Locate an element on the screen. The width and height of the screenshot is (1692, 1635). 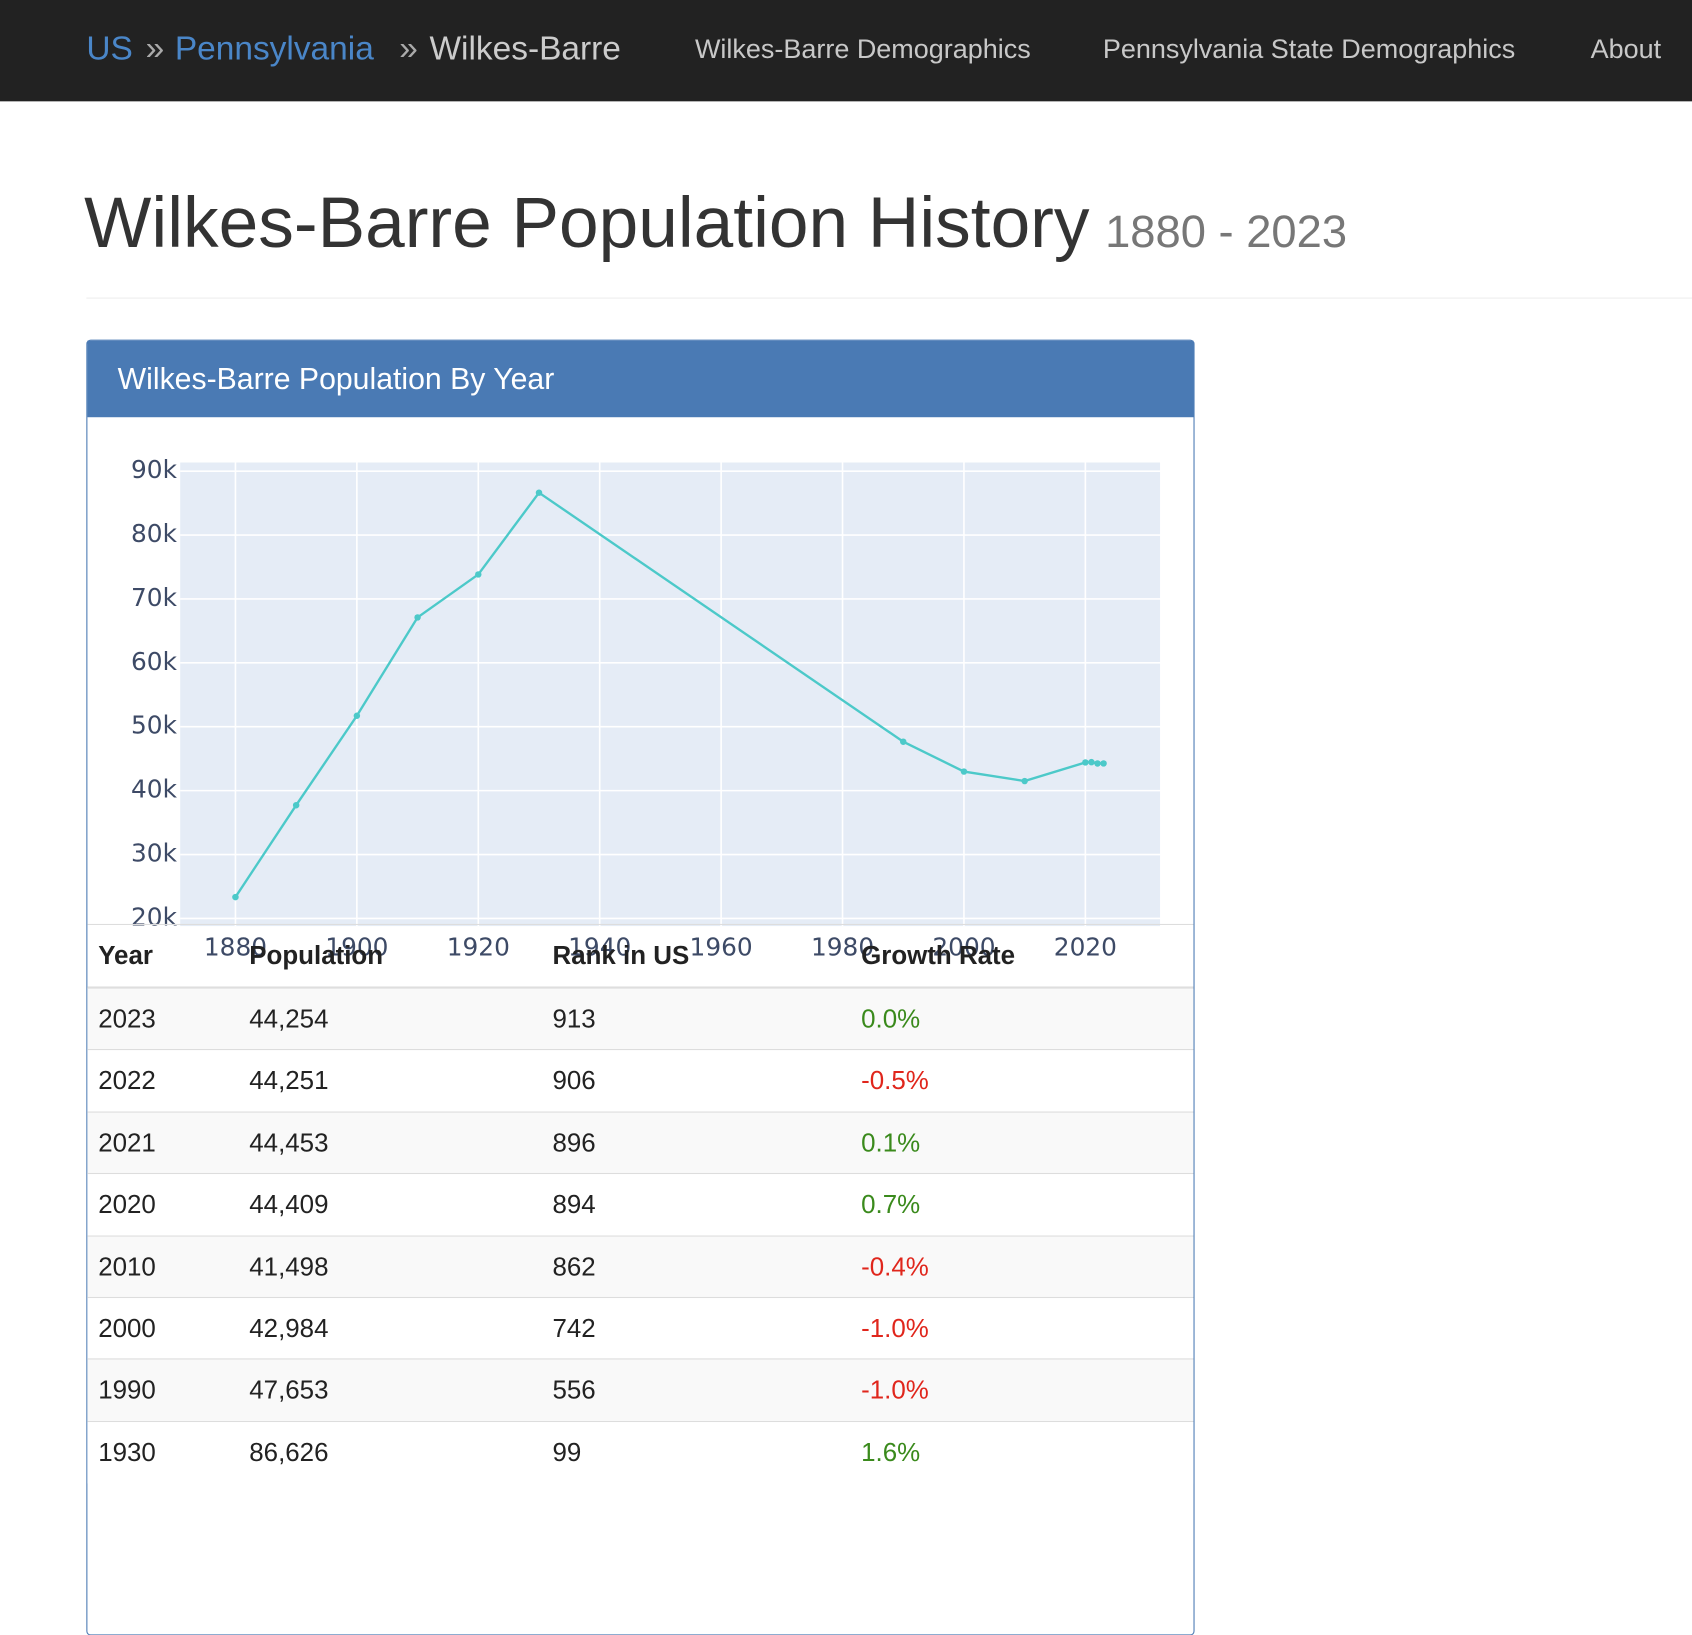
heading-title: Wilkes-Barre Population History is located at coordinates (587, 222).